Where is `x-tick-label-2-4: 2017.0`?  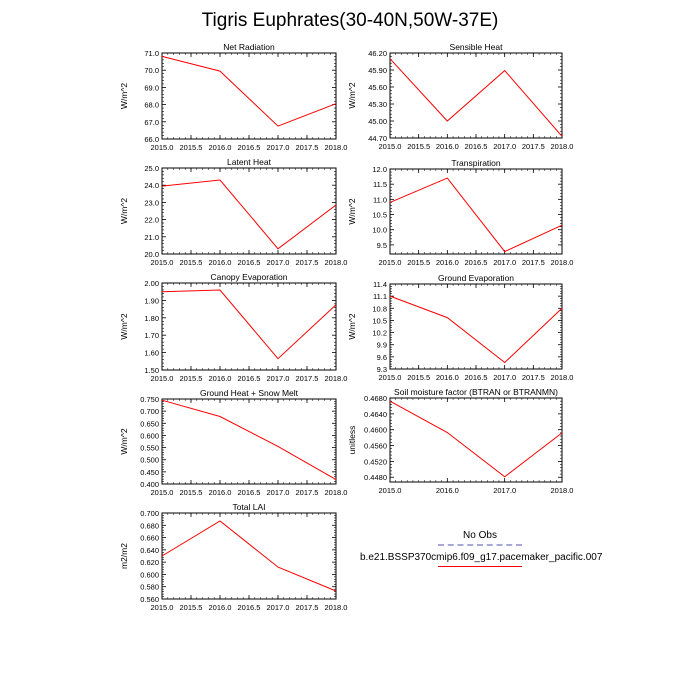
x-tick-label-2-4: 2017.0 is located at coordinates (278, 262).